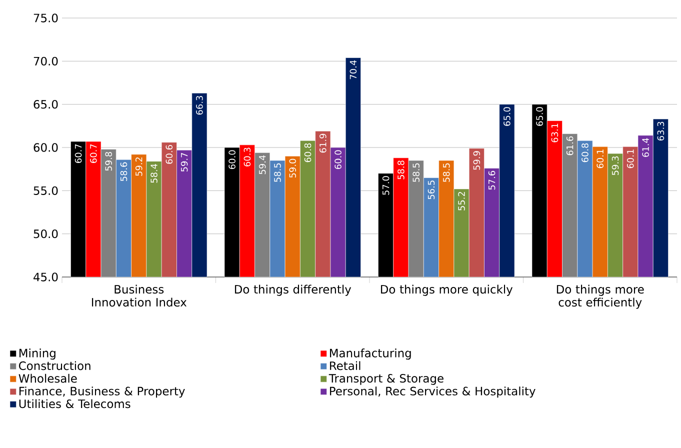 The image size is (681, 448). What do you see at coordinates (476, 160) in the screenshot?
I see `data-label: 59.9` at bounding box center [476, 160].